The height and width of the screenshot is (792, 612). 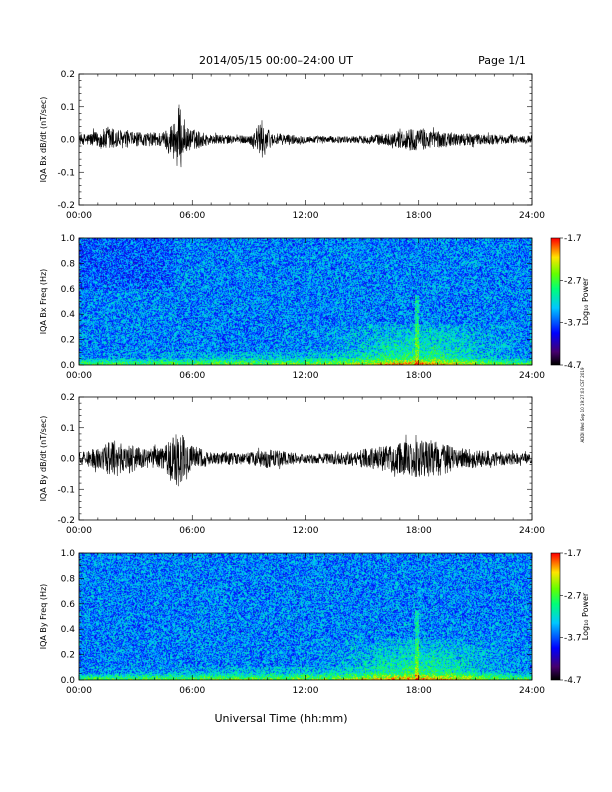 What do you see at coordinates (43, 302) in the screenshot?
I see `y-axis-label: IQA Bx Freq (Hz)` at bounding box center [43, 302].